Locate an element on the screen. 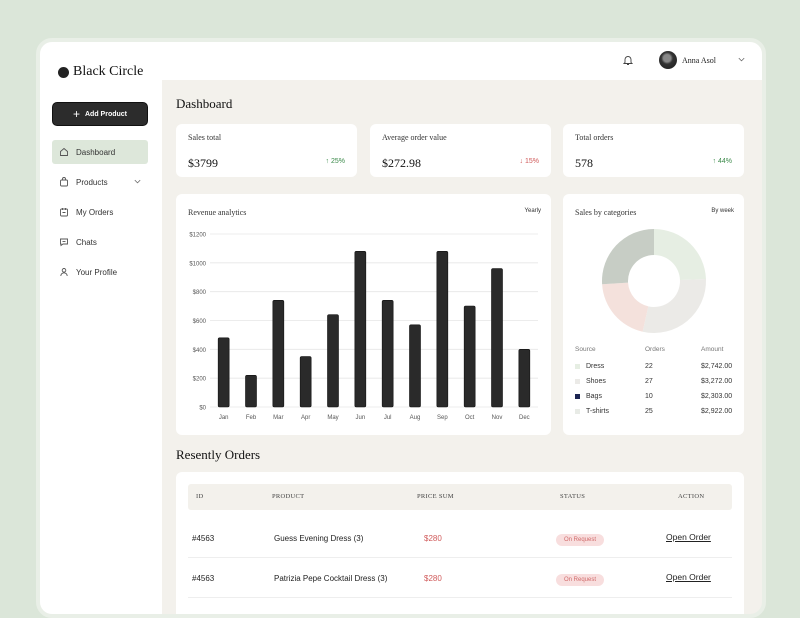  sidebar-nav: Dashboard Products My Orders Chats is located at coordinates (100, 215).